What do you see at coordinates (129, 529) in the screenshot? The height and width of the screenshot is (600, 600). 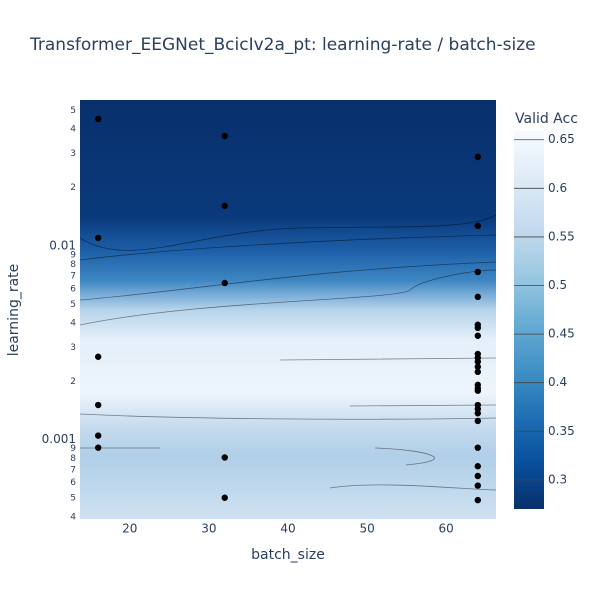 I see `x-tick-label: 20` at bounding box center [129, 529].